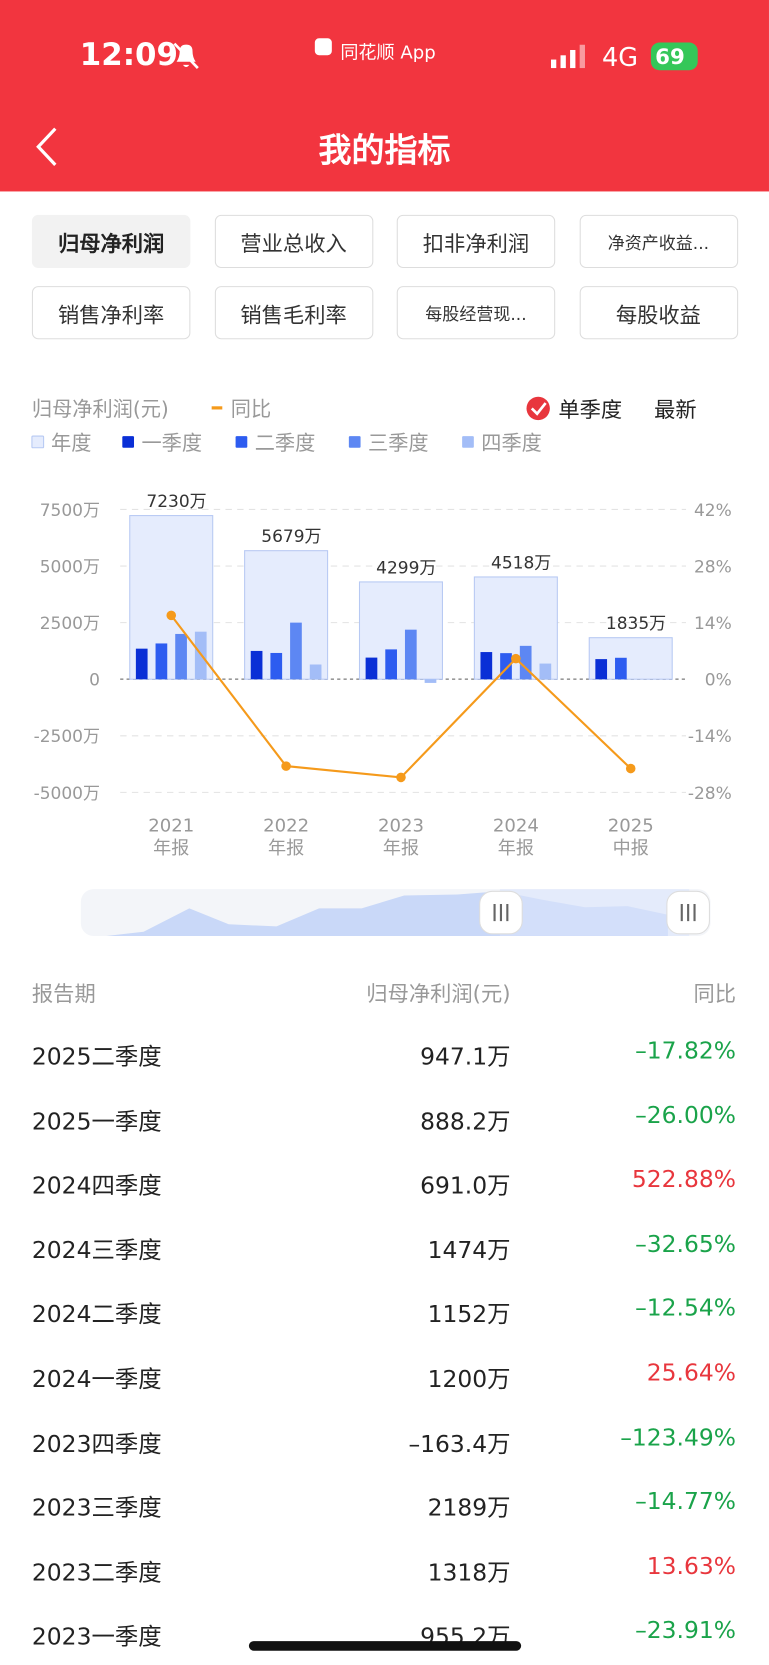 The width and height of the screenshot is (769, 1665). What do you see at coordinates (469, 1380) in the screenshot?
I see `profit-cell: 1200万` at bounding box center [469, 1380].